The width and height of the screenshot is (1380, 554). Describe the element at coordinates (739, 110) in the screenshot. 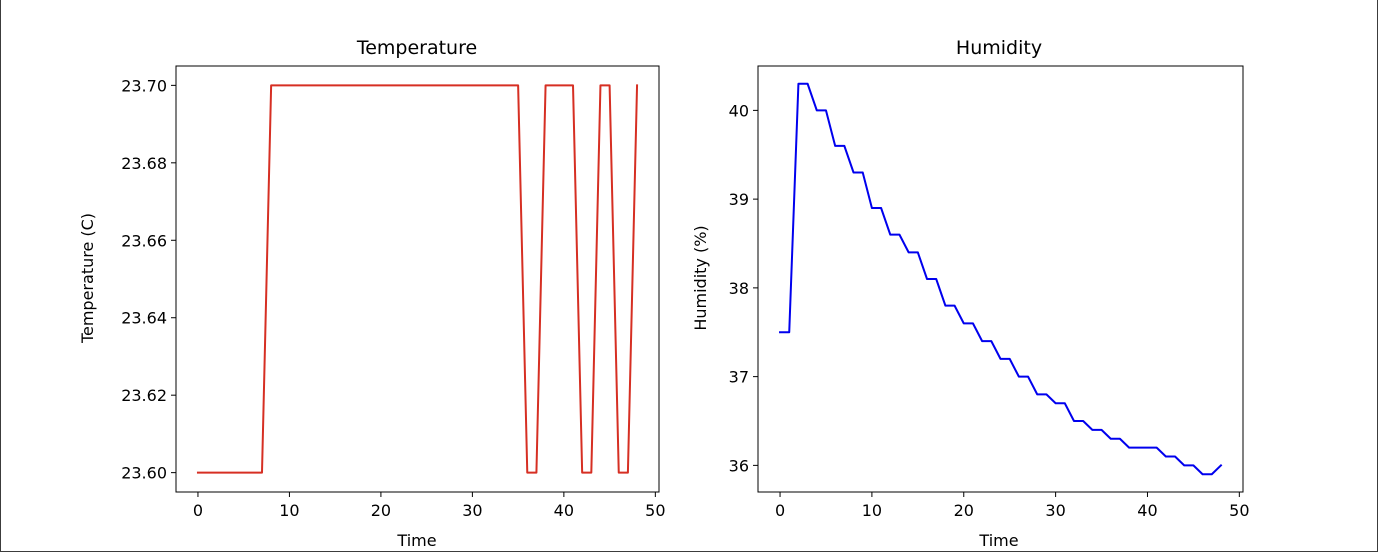

I see `y-tick-label: 40` at that location.